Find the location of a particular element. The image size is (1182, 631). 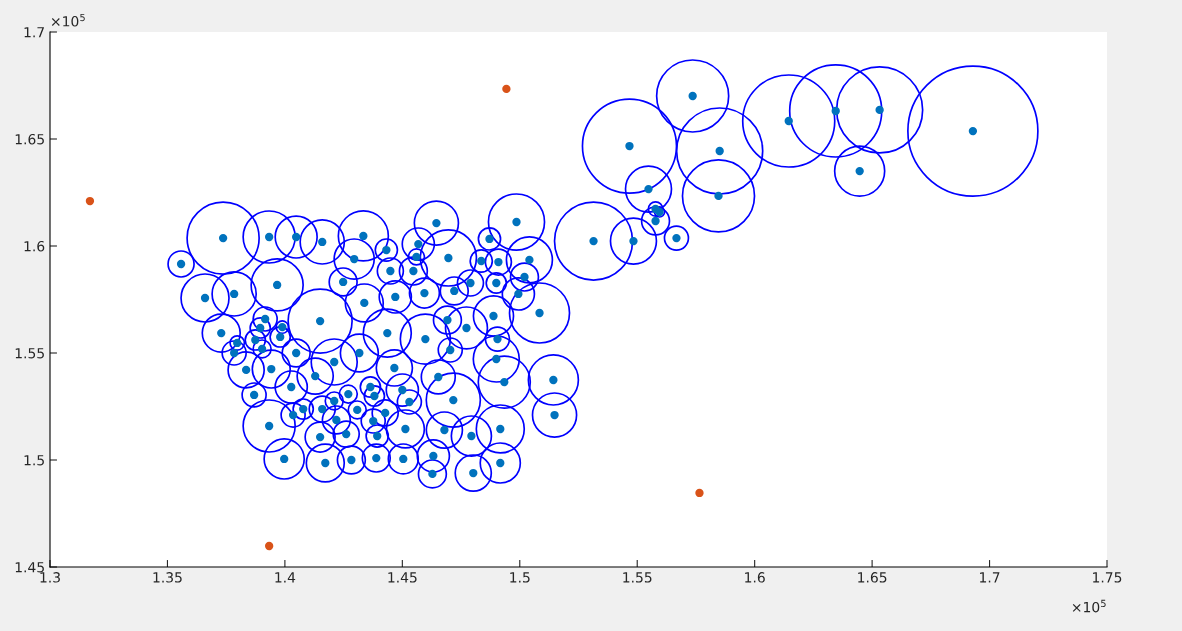

x-tick-label: 1.45 is located at coordinates (402, 577).